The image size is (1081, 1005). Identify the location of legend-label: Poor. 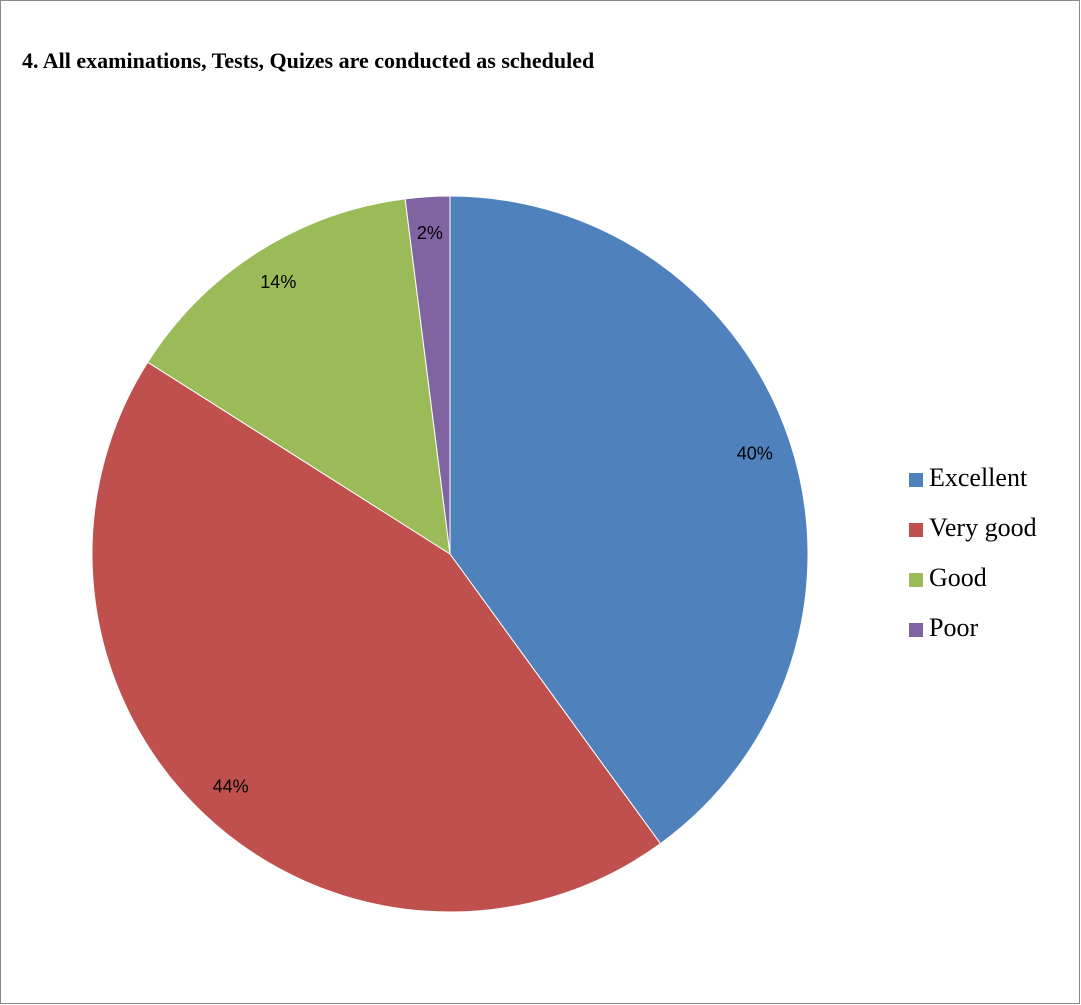
(953, 627).